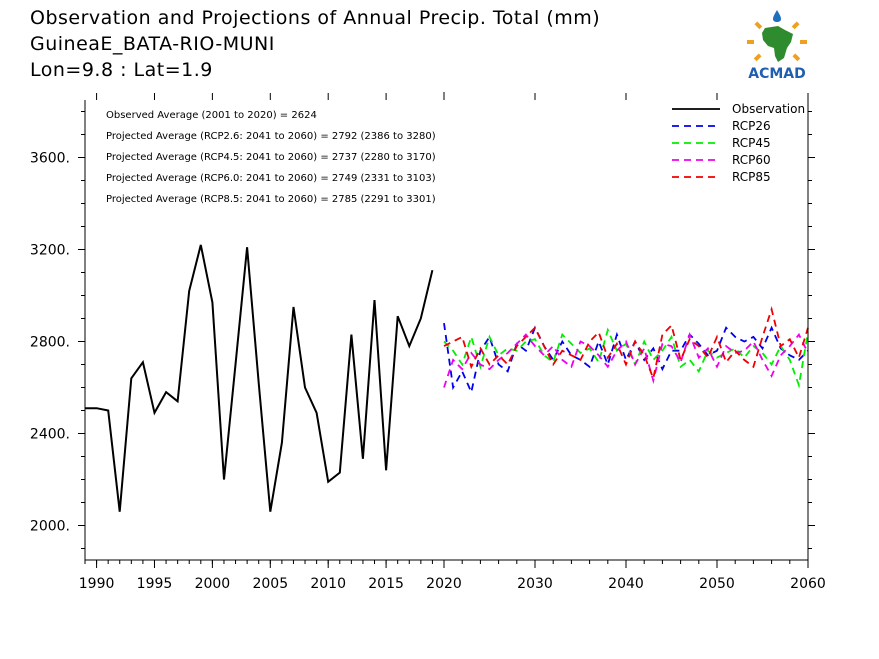 The width and height of the screenshot is (879, 659). I want to click on legend: Observation RCP26 RCP45 RCP60 RCP85, so click(738, 143).